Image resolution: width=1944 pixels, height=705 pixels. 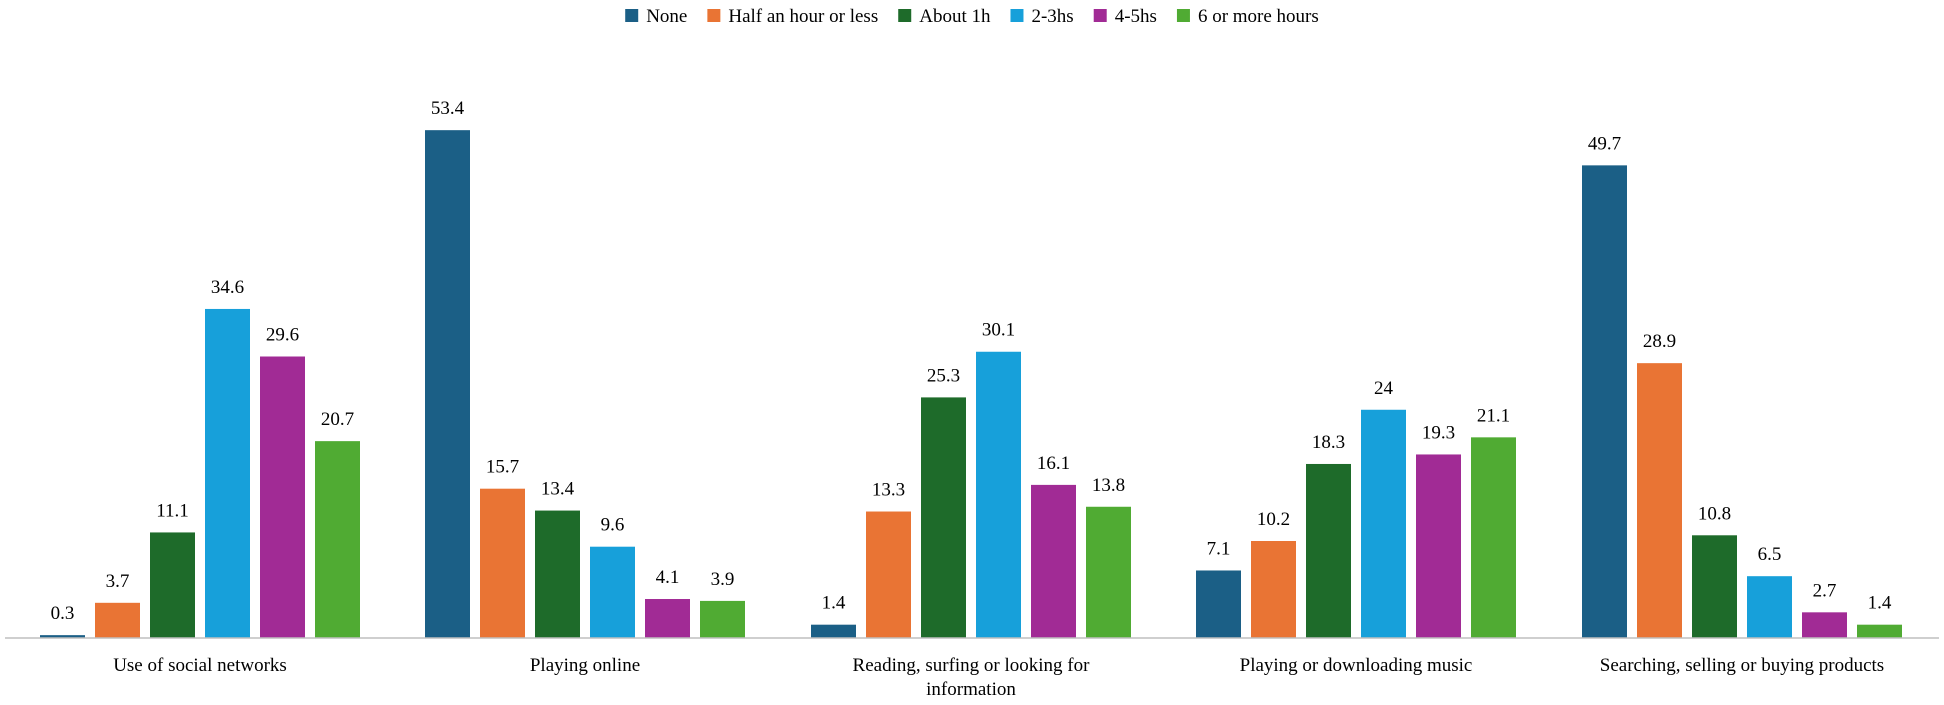 I want to click on legend-swatch-4-5hs, so click(x=1100, y=15).